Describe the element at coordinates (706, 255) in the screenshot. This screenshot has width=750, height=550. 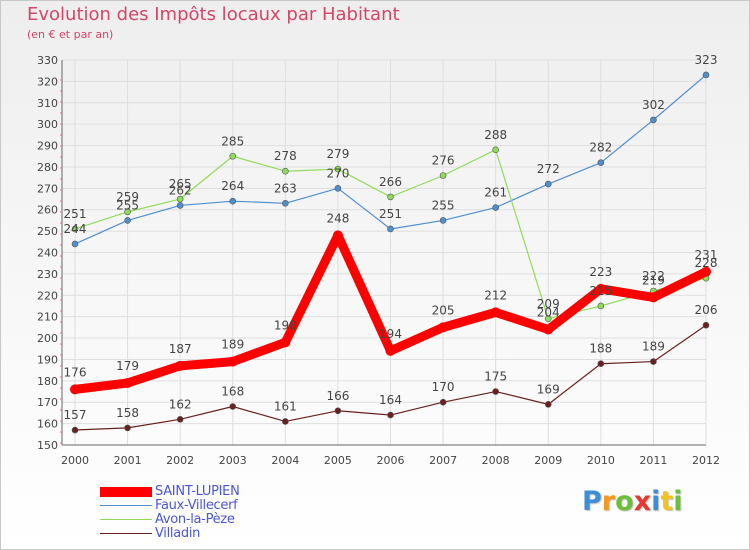
I see `data-label: 231` at that location.